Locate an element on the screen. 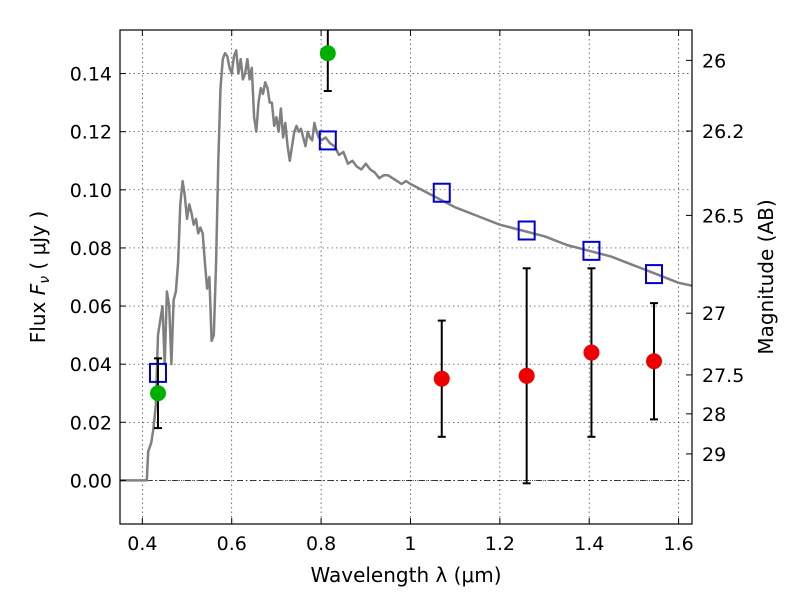 Image resolution: width=800 pixels, height=600 pixels. y-tick-label: 0.04 is located at coordinates (91, 365).